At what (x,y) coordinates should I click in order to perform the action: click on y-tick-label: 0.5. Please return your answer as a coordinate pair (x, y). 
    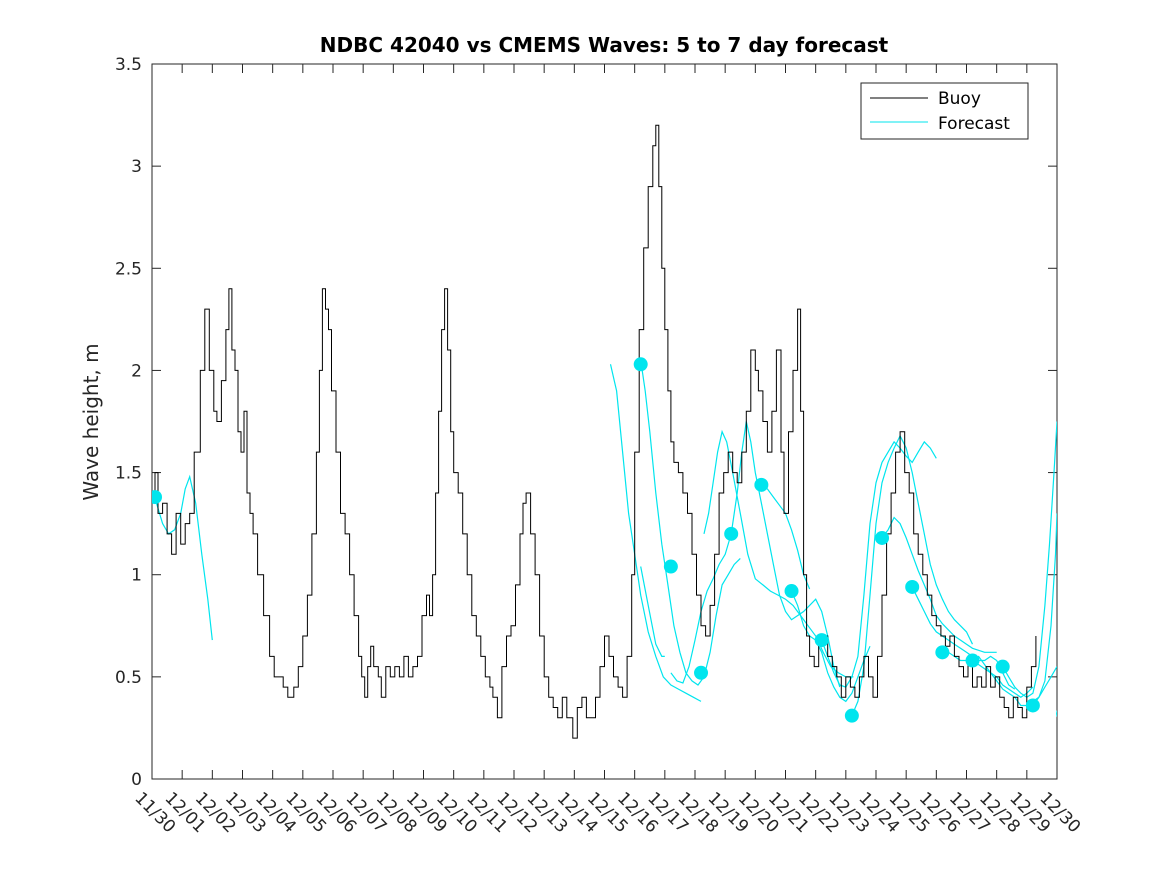
    Looking at the image, I should click on (128, 678).